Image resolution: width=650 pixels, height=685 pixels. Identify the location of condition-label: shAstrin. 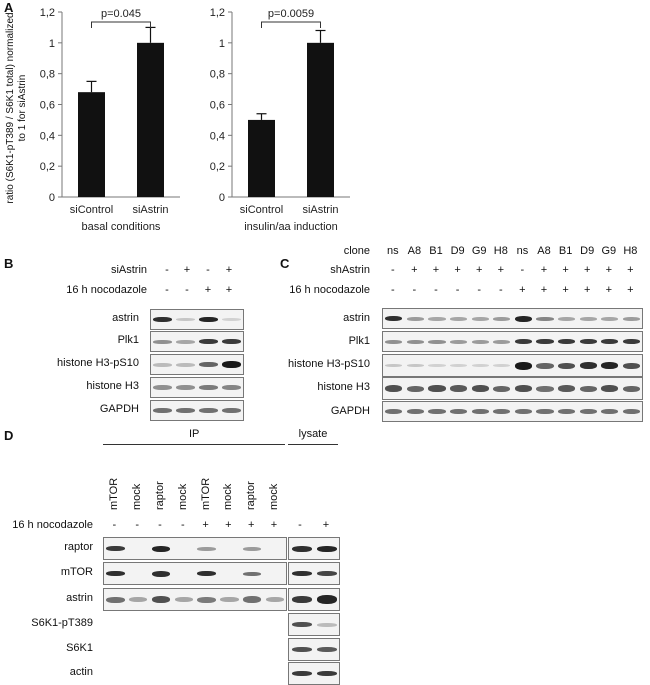
(350, 270).